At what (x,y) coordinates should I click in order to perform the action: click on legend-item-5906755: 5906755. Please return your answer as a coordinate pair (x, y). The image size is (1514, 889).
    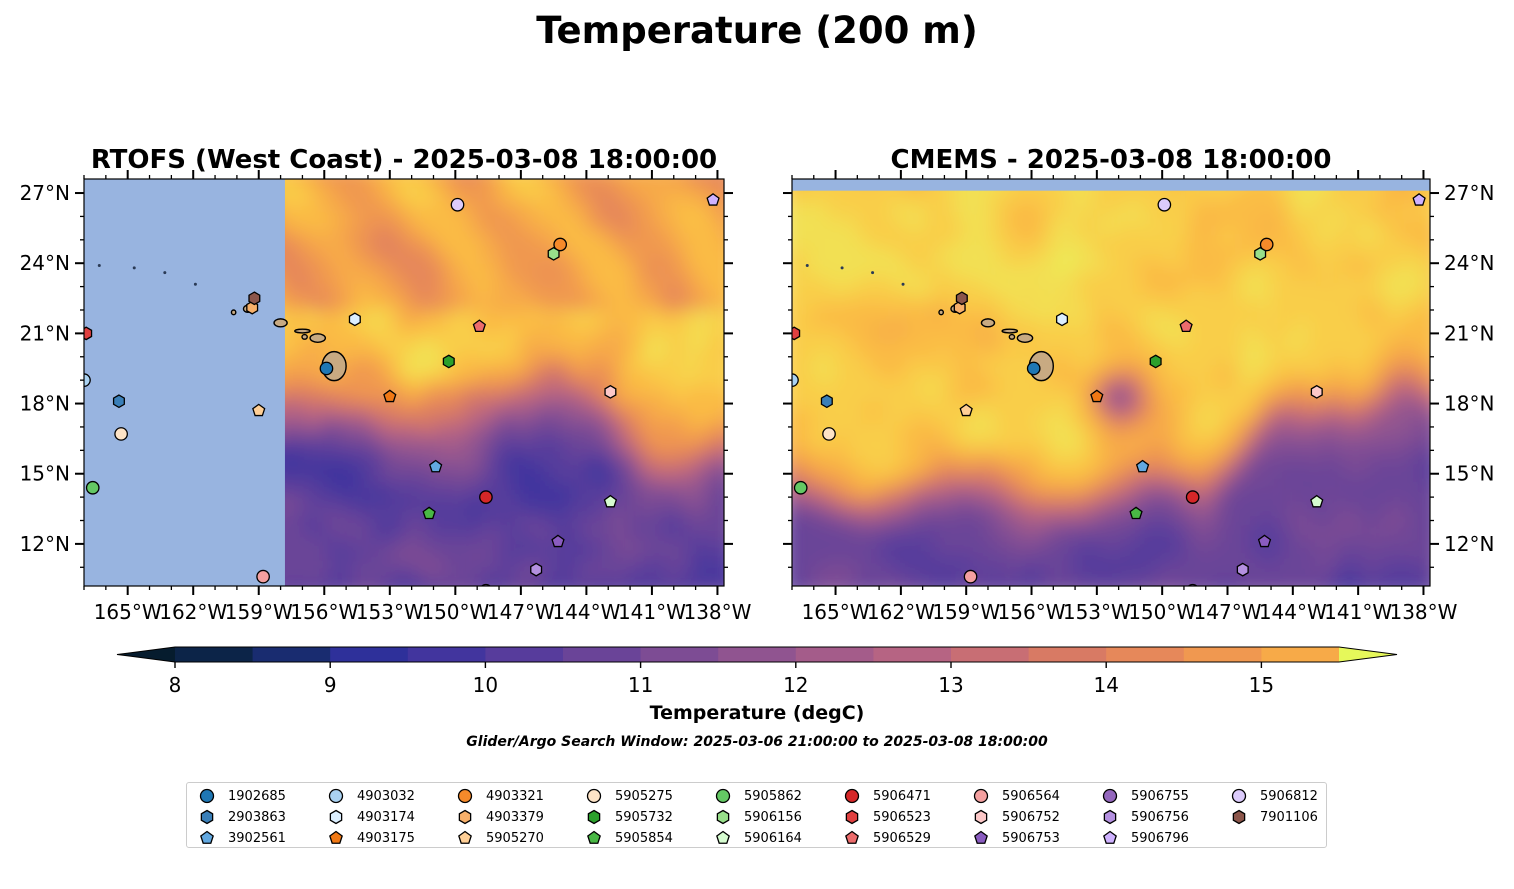
    Looking at the image, I should click on (1145, 796).